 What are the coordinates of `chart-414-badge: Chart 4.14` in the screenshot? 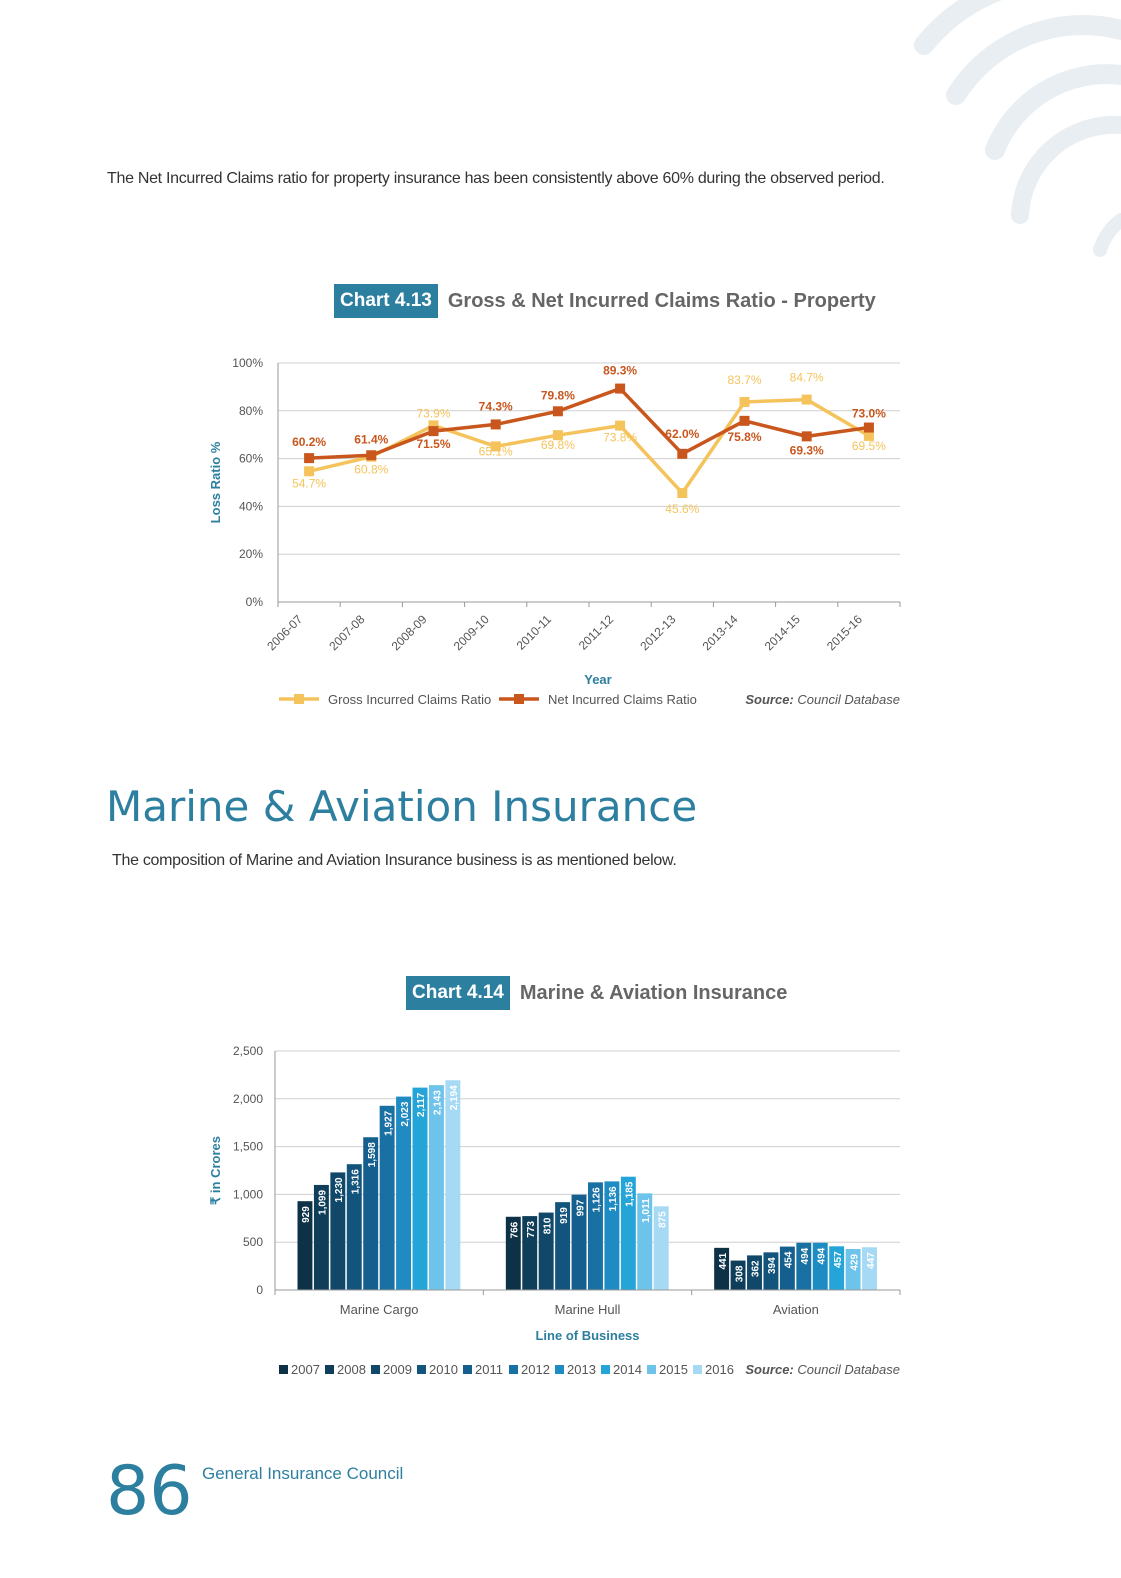 It's located at (458, 993).